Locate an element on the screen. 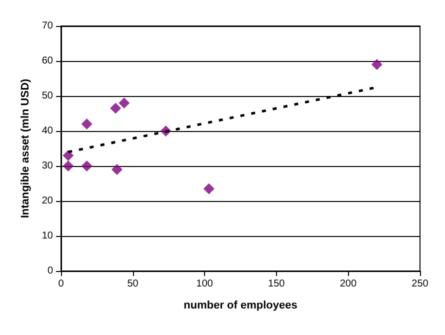 This screenshot has width=445, height=335. x-tick-label: 150 is located at coordinates (277, 284).